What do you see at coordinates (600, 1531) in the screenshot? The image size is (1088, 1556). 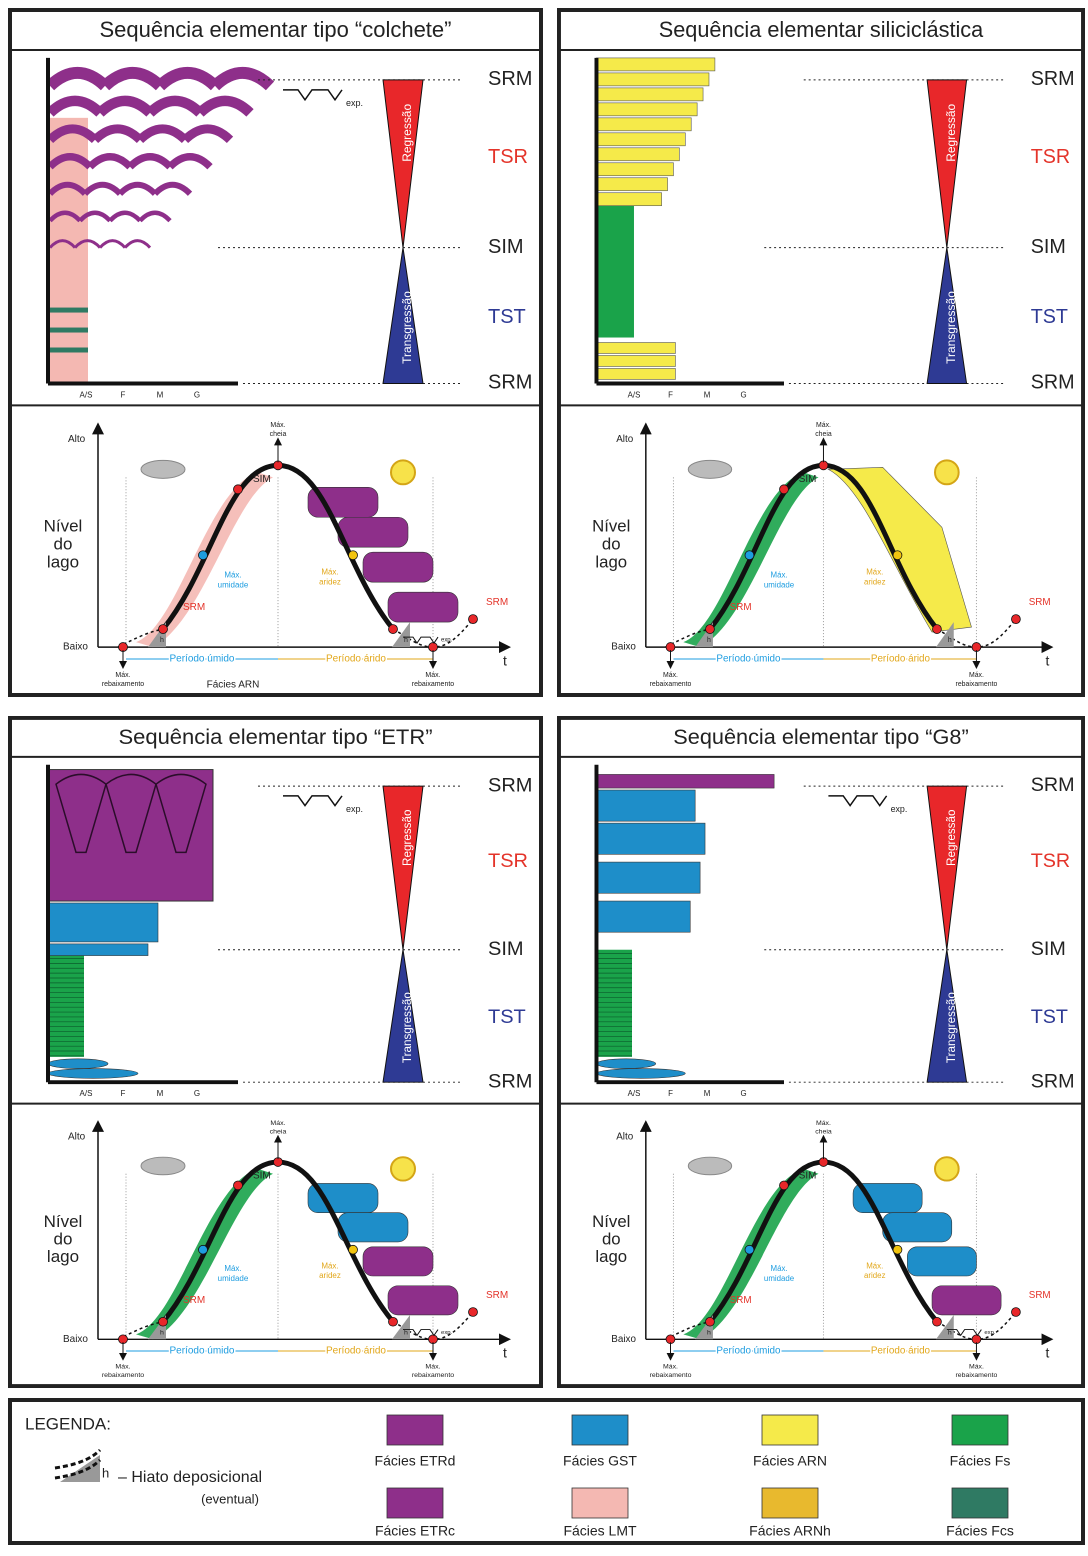 I see `legend-label: Fácies LMT` at bounding box center [600, 1531].